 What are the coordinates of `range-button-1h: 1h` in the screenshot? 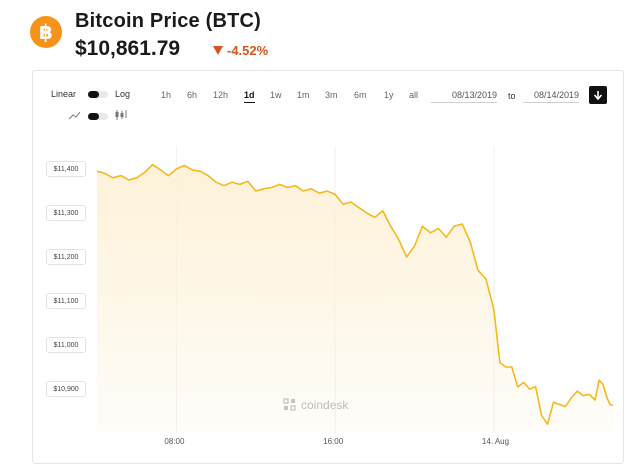 It's located at (166, 95).